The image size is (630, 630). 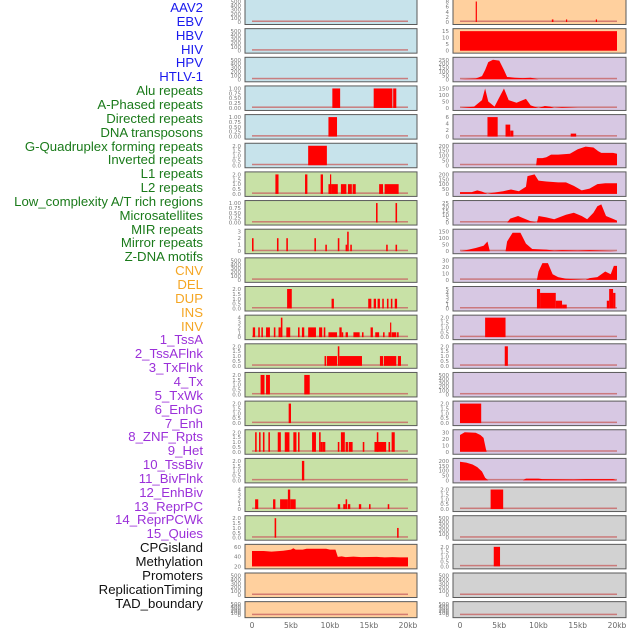 I want to click on track-label: DEL, so click(x=190, y=284).